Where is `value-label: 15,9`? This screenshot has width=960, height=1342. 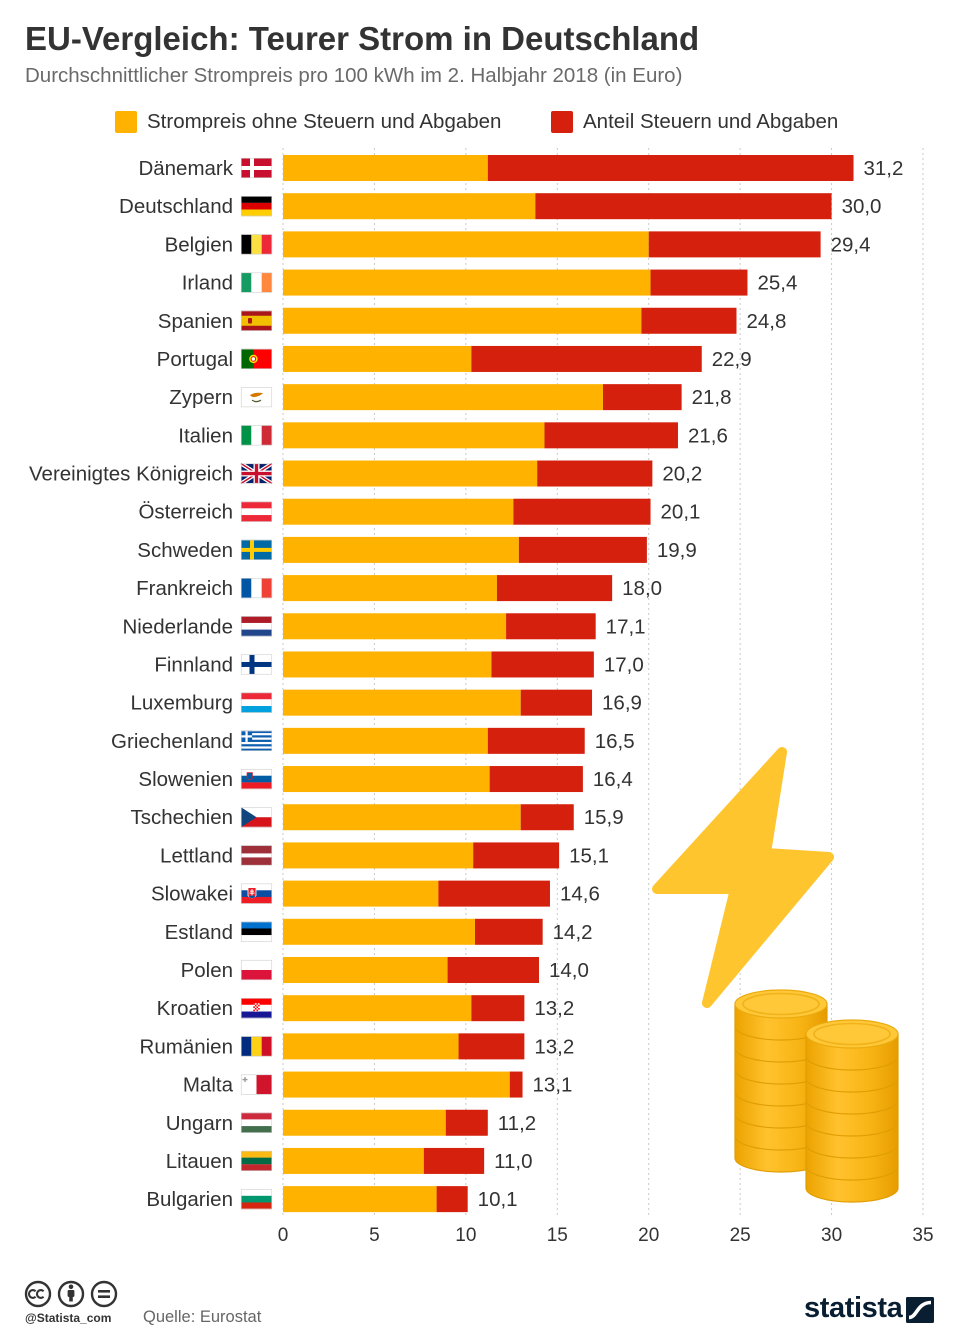 value-label: 15,9 is located at coordinates (604, 817).